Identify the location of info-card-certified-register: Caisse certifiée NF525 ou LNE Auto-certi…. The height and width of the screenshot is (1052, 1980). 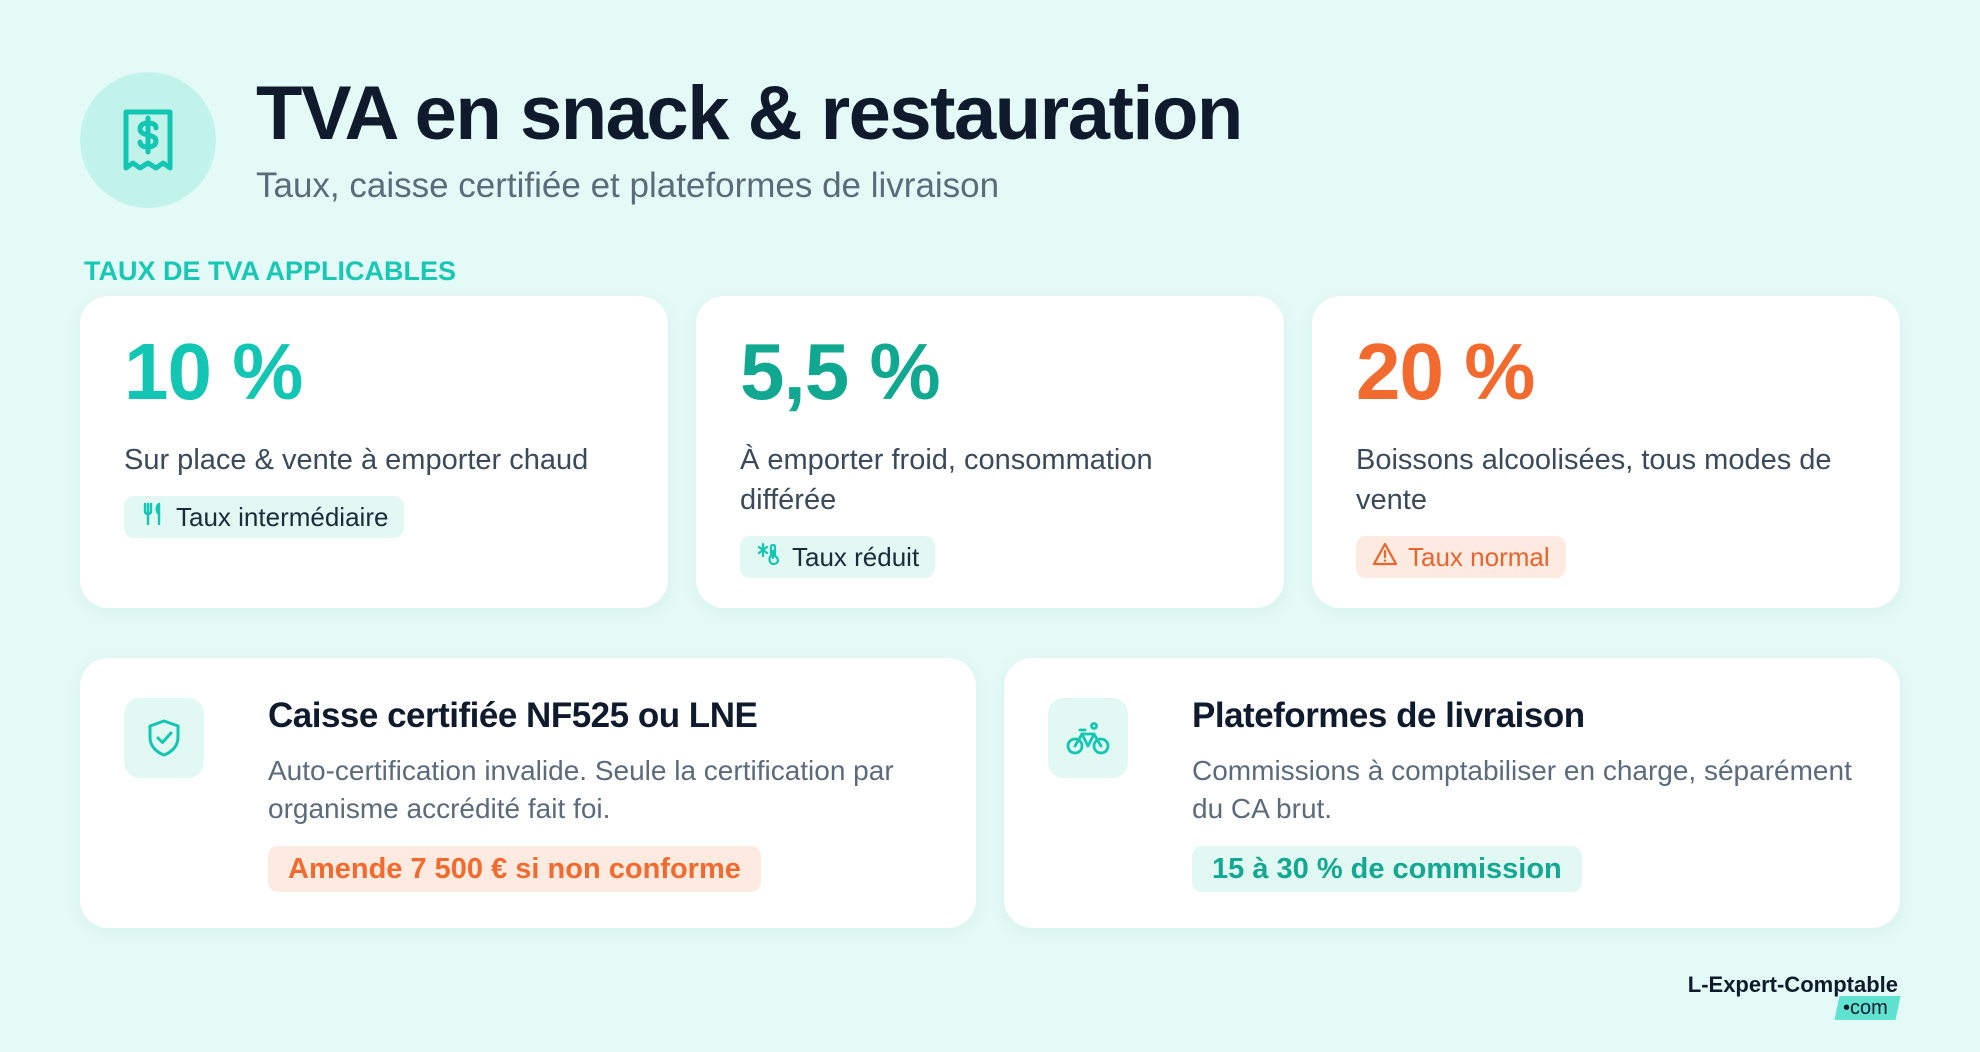
(528, 793).